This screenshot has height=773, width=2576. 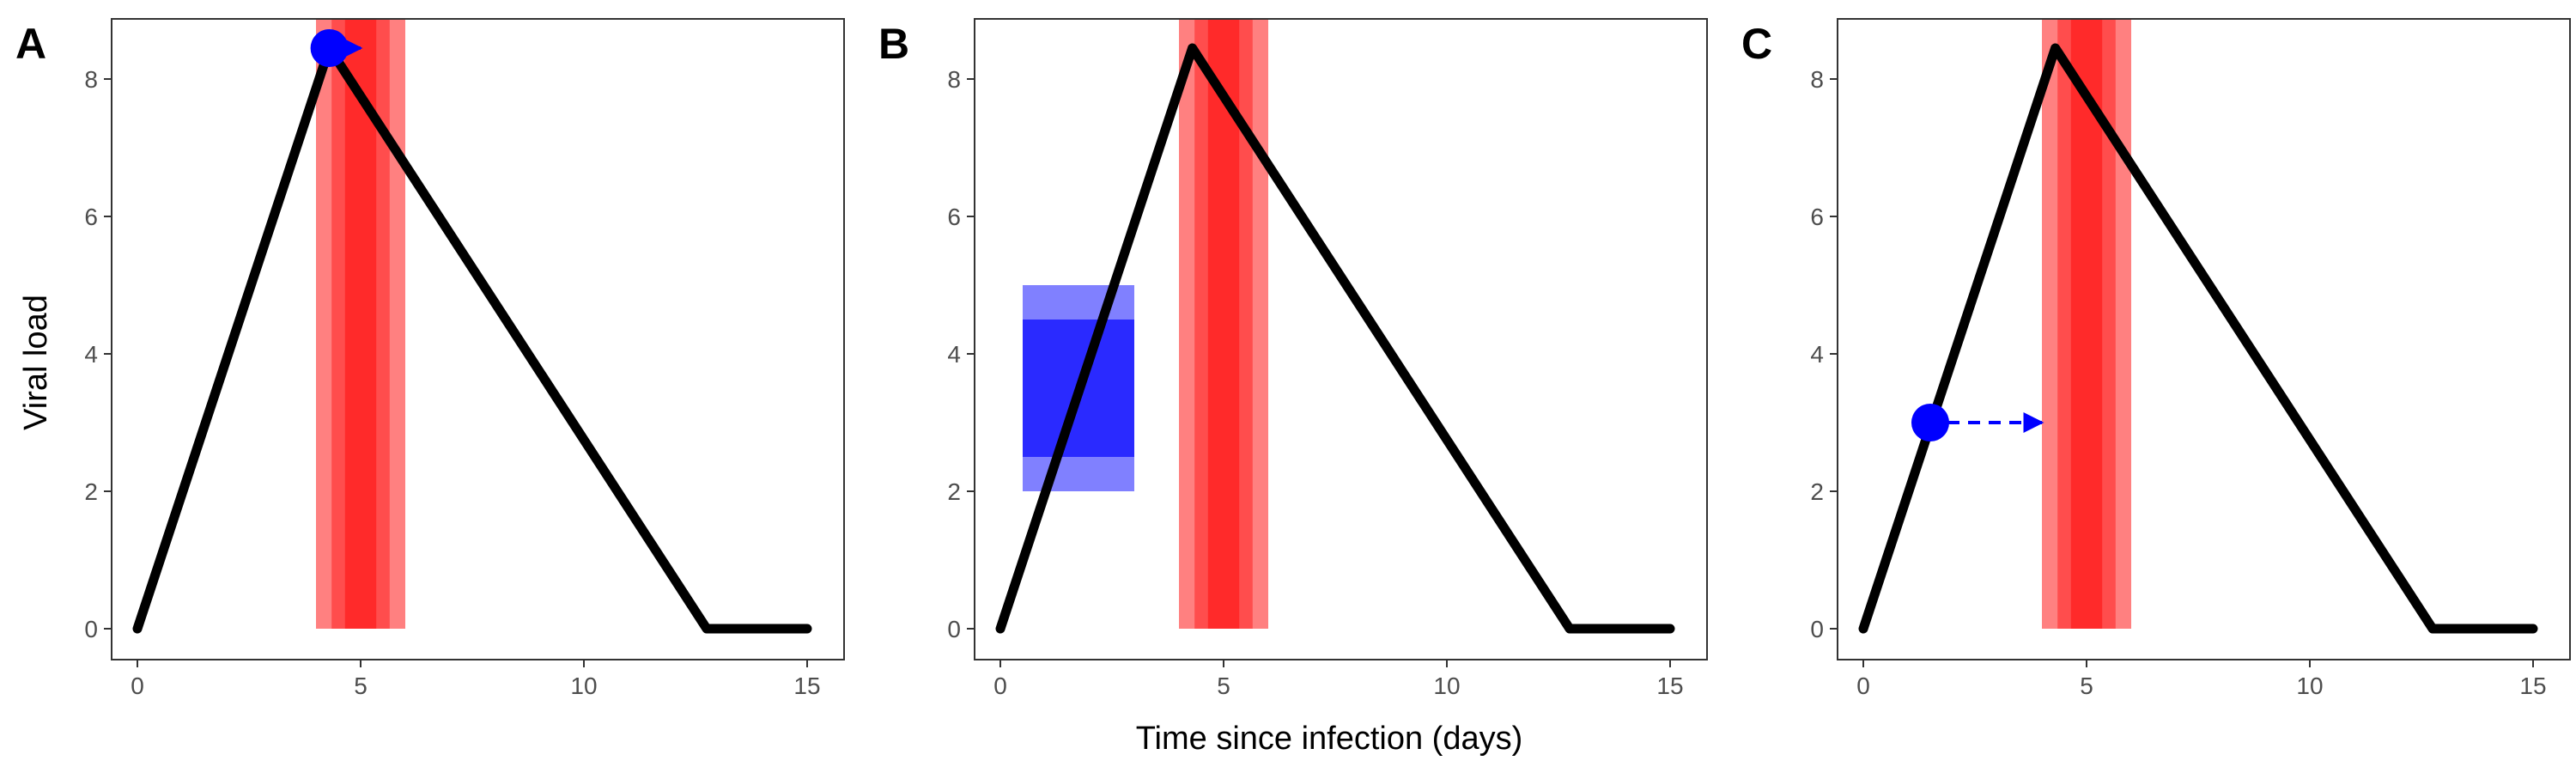 I want to click on y-axis-title: Viral load, so click(x=36, y=362).